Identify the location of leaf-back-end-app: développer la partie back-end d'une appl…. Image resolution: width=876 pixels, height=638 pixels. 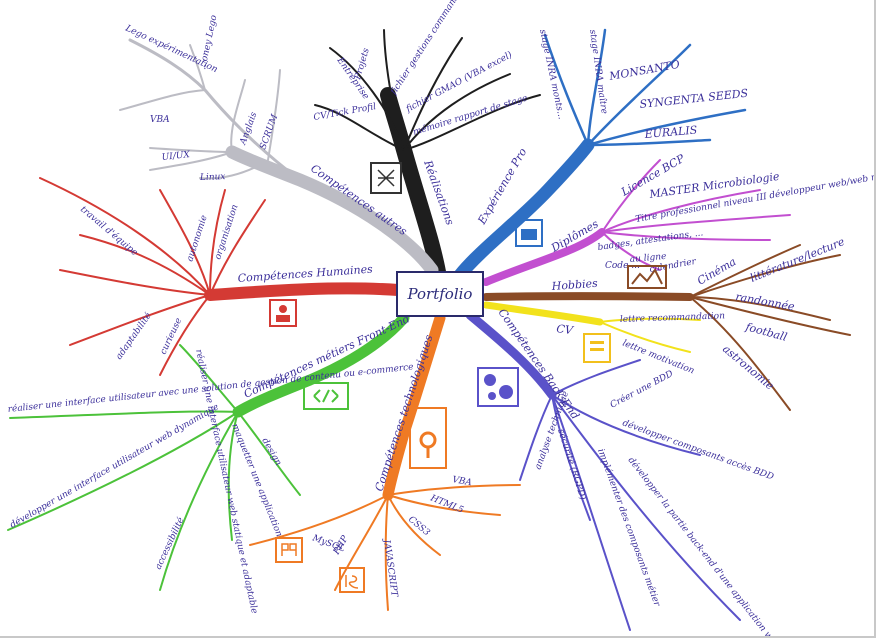
(718, 546).